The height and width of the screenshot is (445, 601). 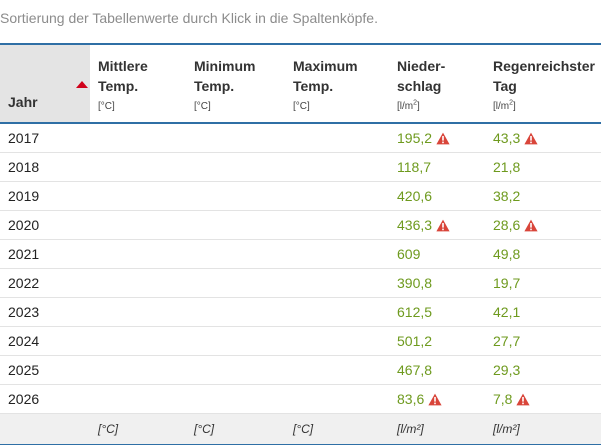 I want to click on cell-year-value: 2023, so click(x=24, y=311).